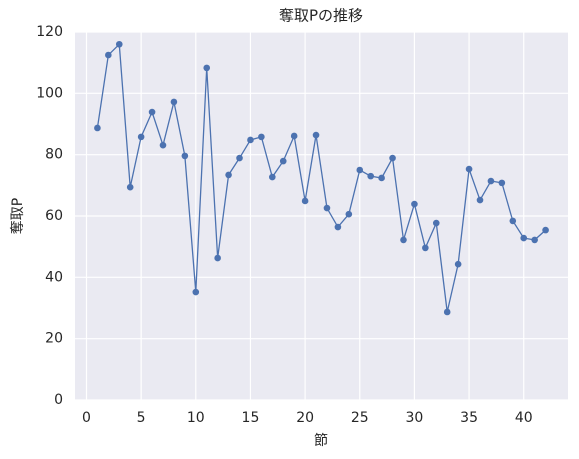 Image resolution: width=579 pixels, height=459 pixels. Describe the element at coordinates (17, 216) in the screenshot. I see `y-axis-label: 奪取P` at that location.